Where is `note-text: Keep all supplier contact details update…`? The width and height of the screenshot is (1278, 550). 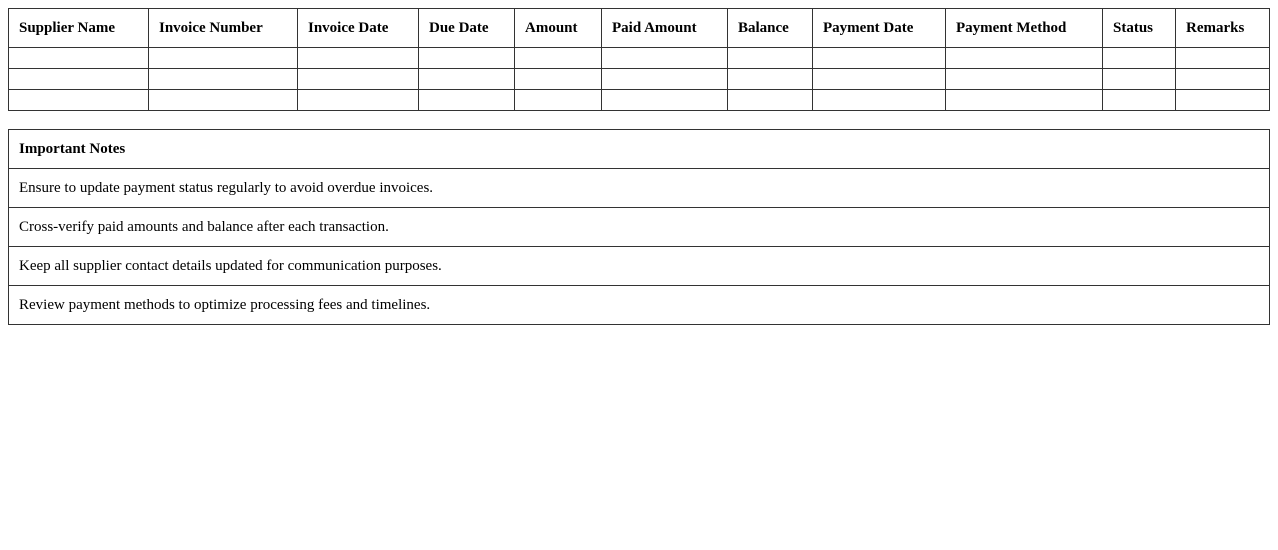 note-text: Keep all supplier contact details update… is located at coordinates (639, 266).